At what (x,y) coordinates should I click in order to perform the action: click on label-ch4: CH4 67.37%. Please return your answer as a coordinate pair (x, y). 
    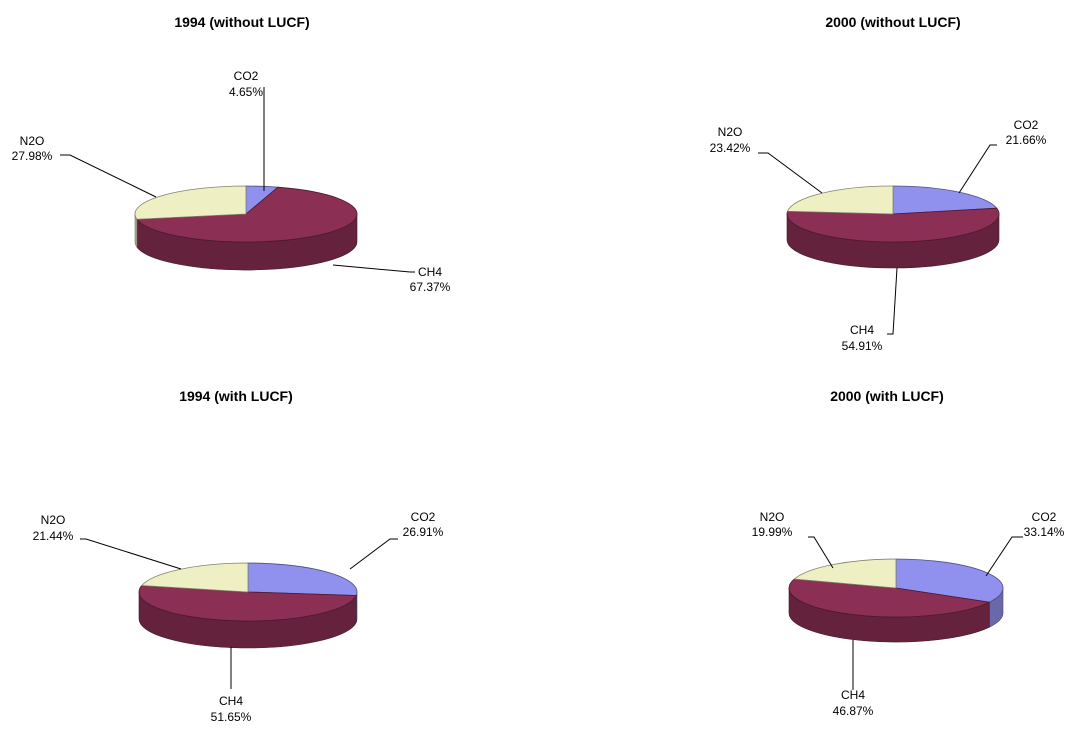
    Looking at the image, I should click on (391, 279).